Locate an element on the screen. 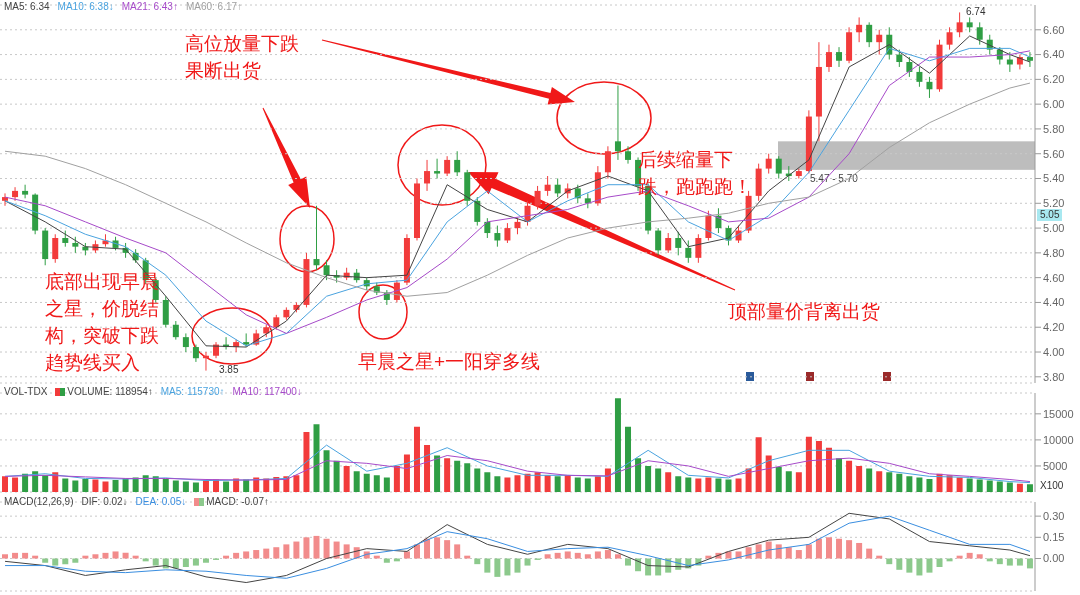  y-tick-label: 5.80 is located at coordinates (1054, 128).